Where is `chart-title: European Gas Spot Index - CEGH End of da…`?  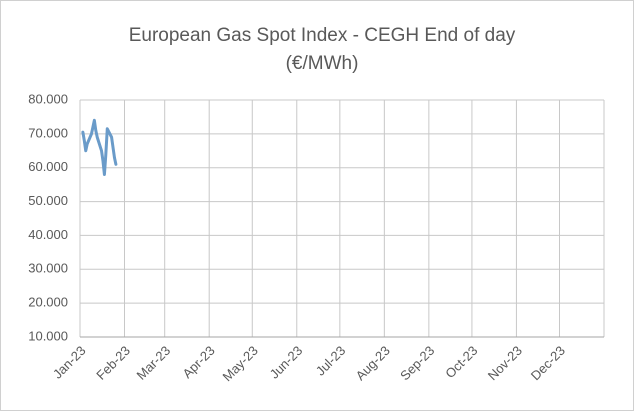
chart-title: European Gas Spot Index - CEGH End of da… is located at coordinates (322, 35).